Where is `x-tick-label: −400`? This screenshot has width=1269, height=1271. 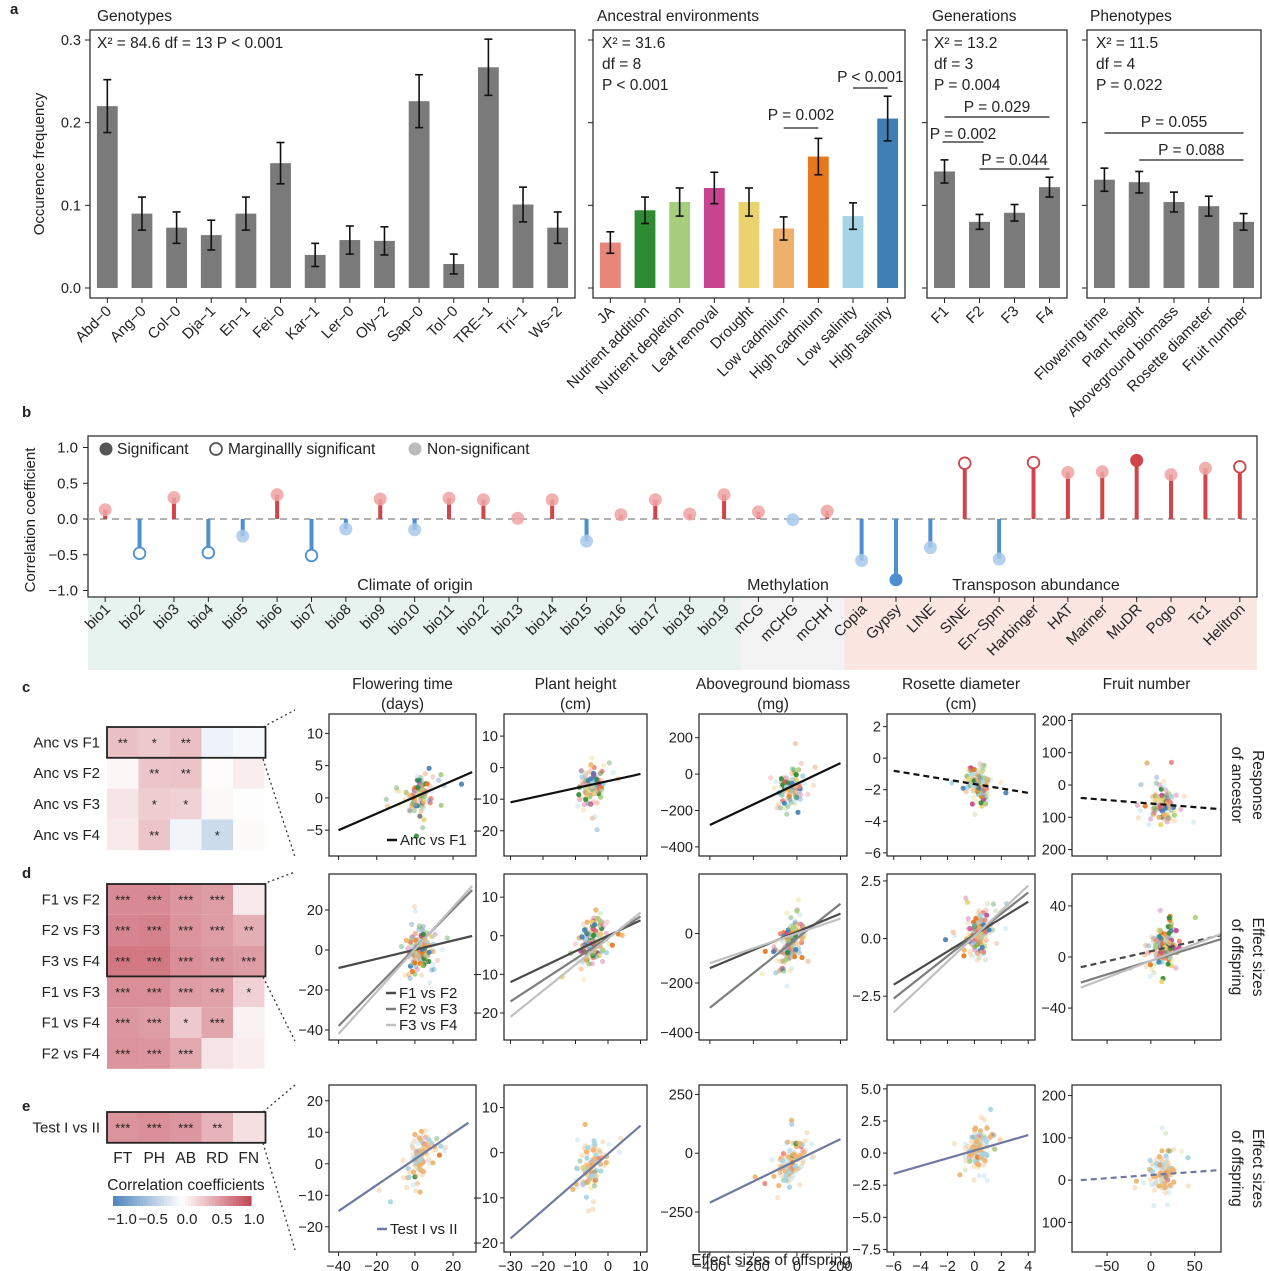
x-tick-label: −400 is located at coordinates (710, 1265).